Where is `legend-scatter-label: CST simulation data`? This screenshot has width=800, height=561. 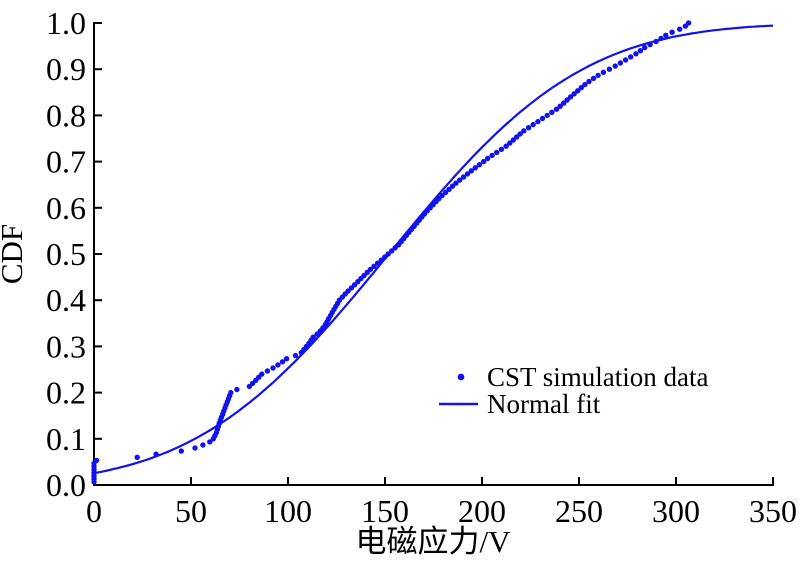 legend-scatter-label: CST simulation data is located at coordinates (598, 377).